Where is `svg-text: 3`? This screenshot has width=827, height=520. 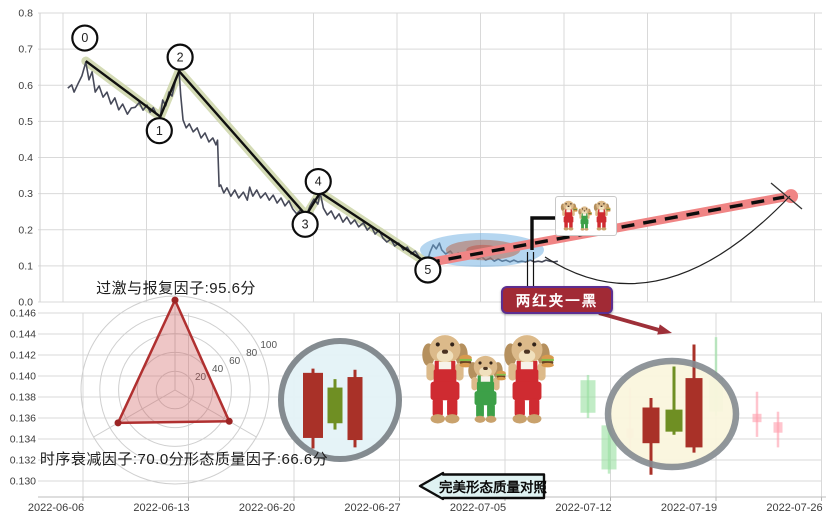
svg-text: 3 is located at coordinates (305, 225).